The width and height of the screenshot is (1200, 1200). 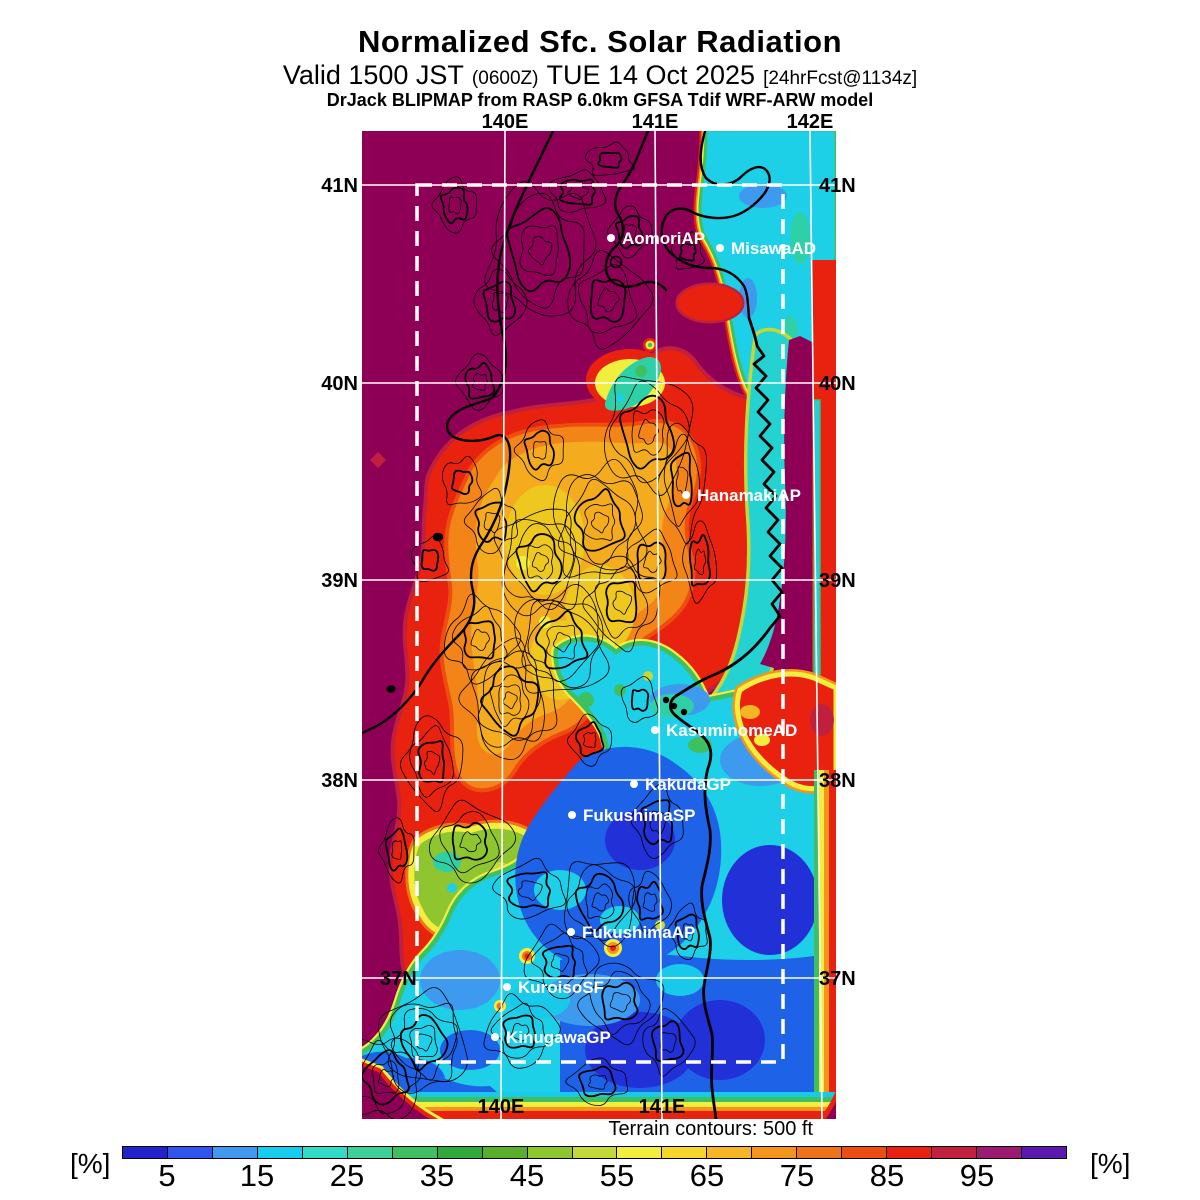 What do you see at coordinates (726, 717) in the screenshot?
I see `coastline-pacific` at bounding box center [726, 717].